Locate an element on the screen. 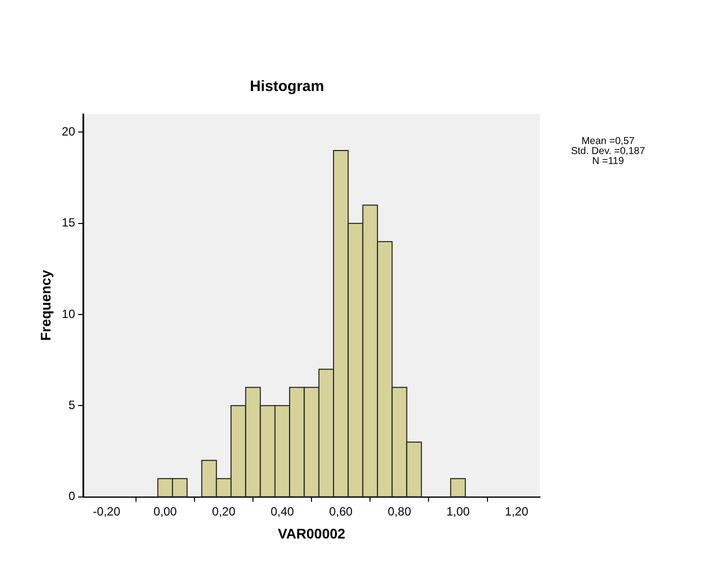 The height and width of the screenshot is (571, 710). x-tick-label: 0,60 is located at coordinates (341, 511).